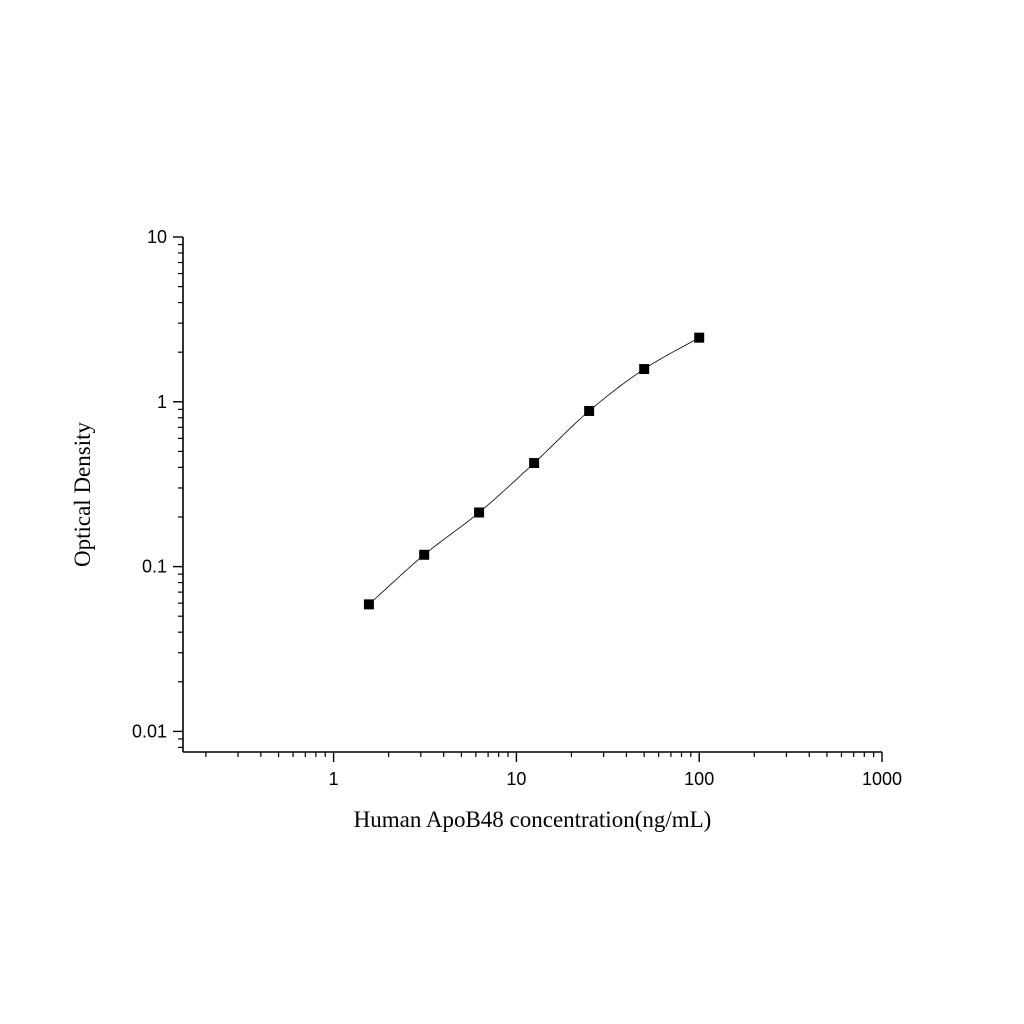 The width and height of the screenshot is (1024, 1024). I want to click on y-axis-title: Optical Density, so click(82, 494).